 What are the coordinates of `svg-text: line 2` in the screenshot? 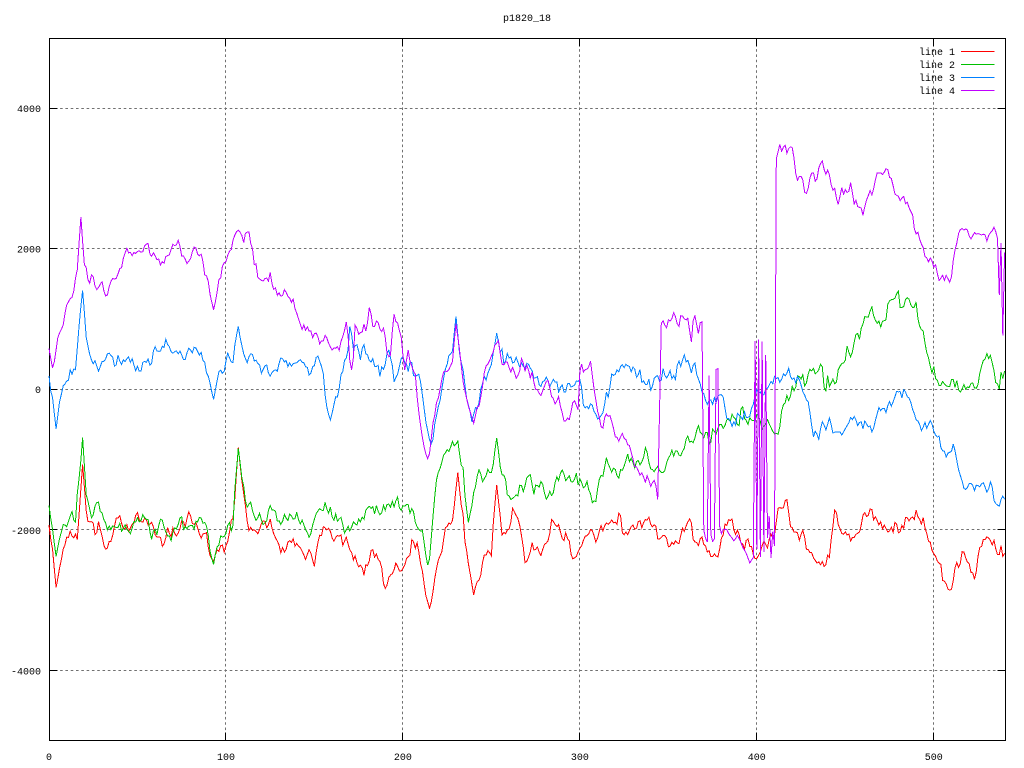 It's located at (937, 66).